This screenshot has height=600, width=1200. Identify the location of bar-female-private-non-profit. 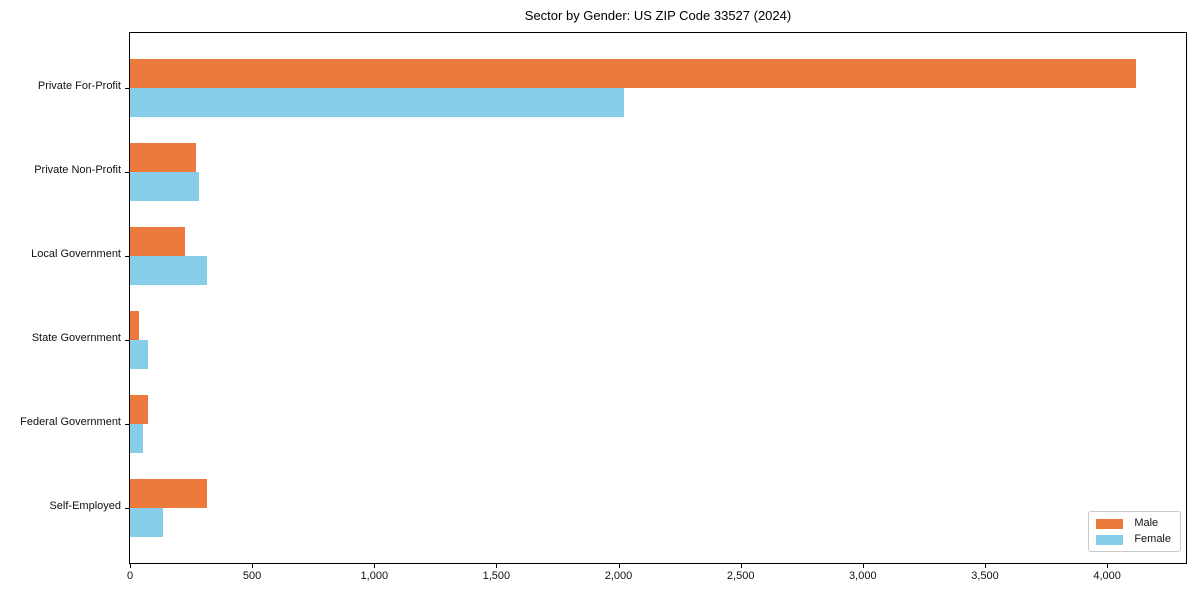
(165, 186).